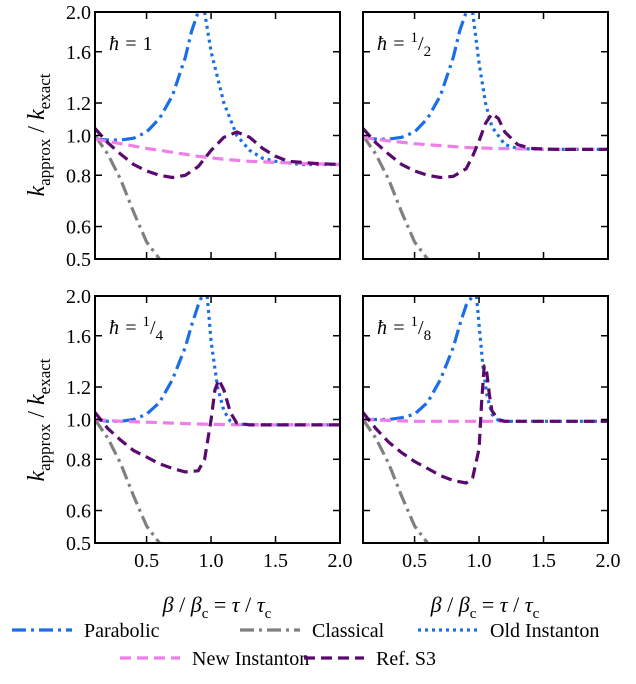 This screenshot has height=684, width=636. What do you see at coordinates (312, 631) in the screenshot?
I see `legend-item: Classical` at bounding box center [312, 631].